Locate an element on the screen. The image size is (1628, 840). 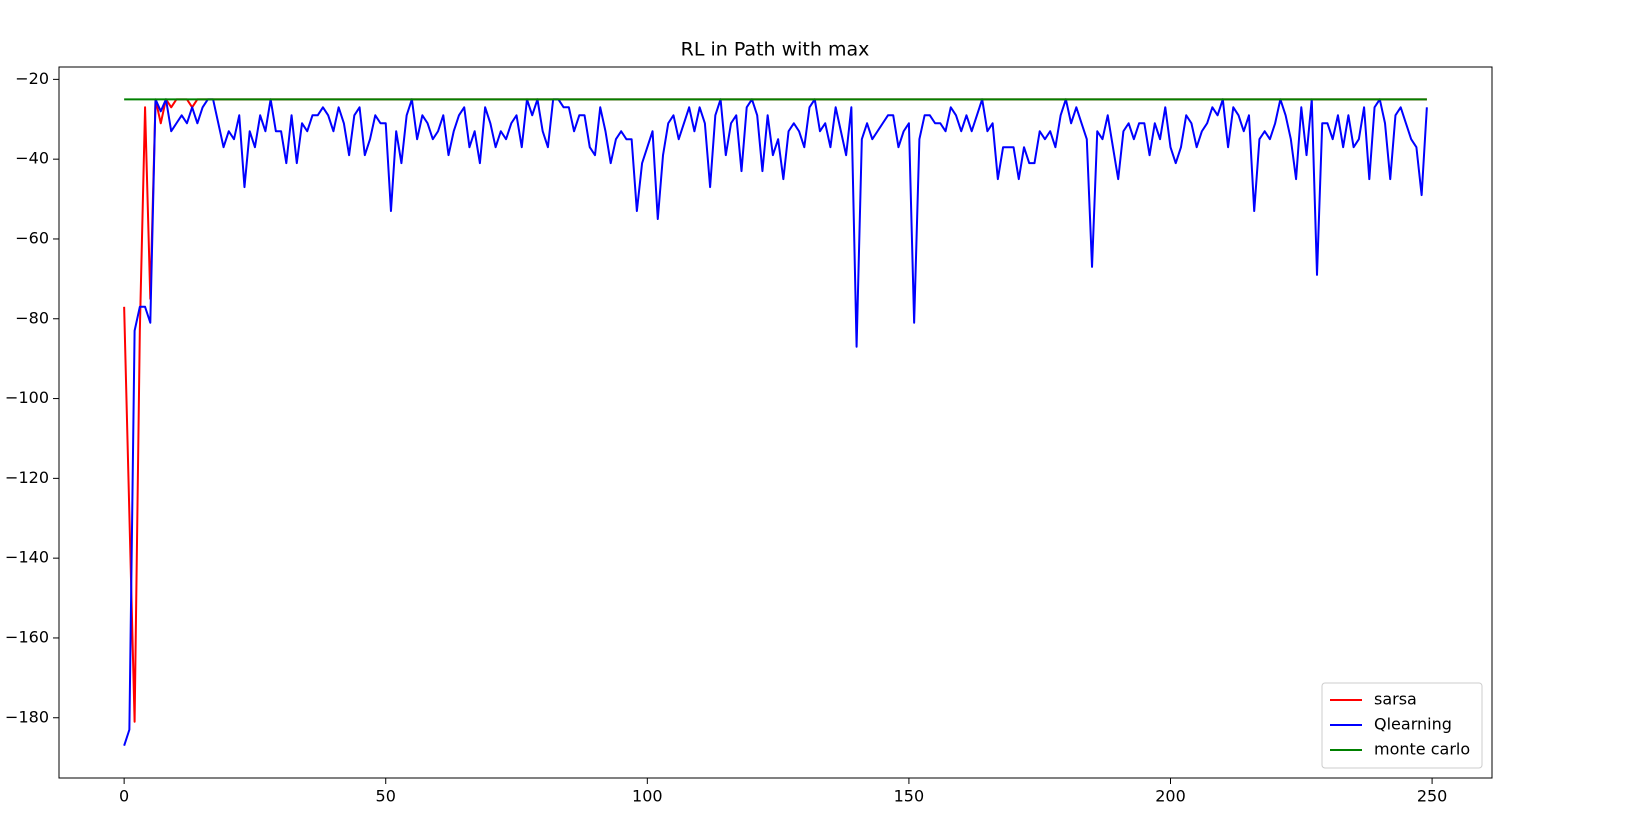
y-tick-label: −40 is located at coordinates (32, 158).